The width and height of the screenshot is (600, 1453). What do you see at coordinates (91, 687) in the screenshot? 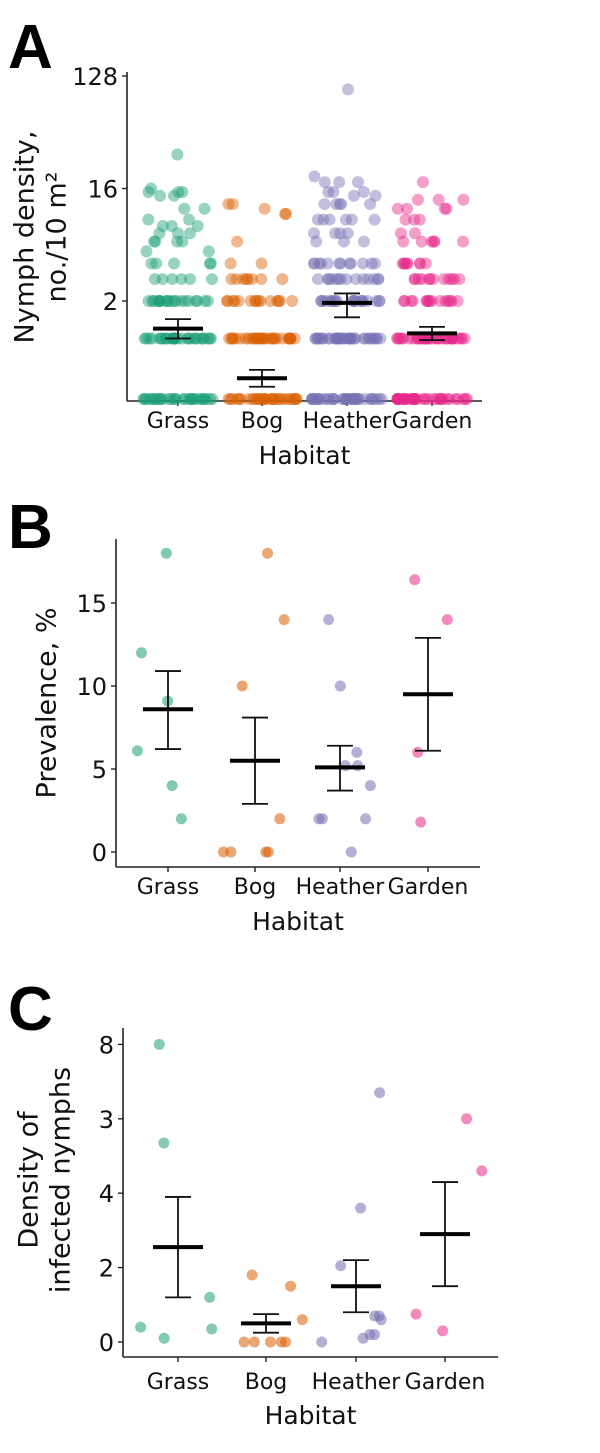
I see `y-tick-label: 10` at bounding box center [91, 687].